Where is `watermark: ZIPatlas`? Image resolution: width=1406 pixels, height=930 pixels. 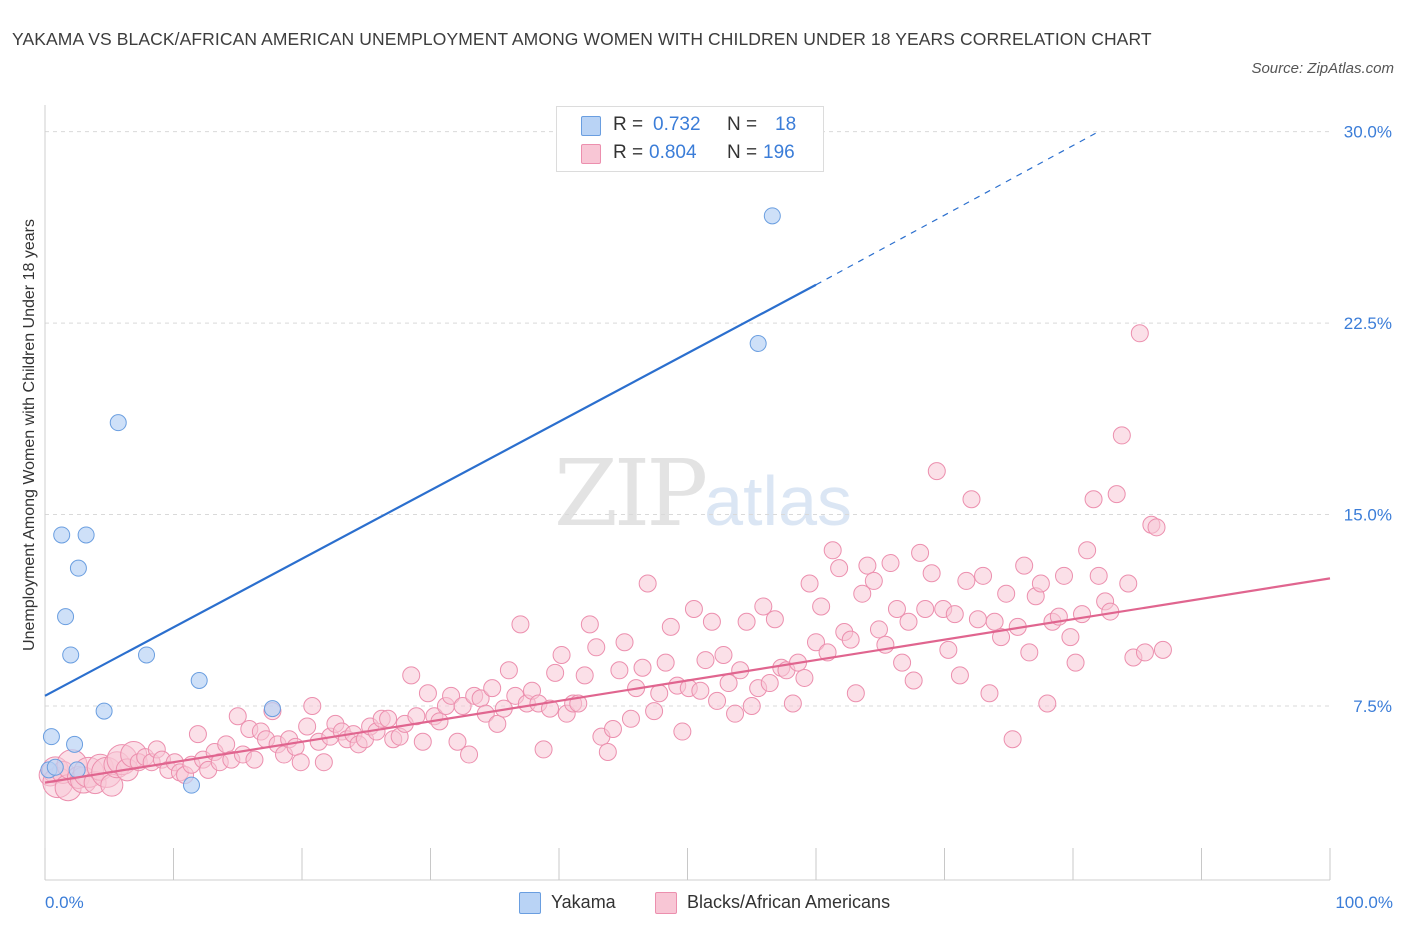
watermark: ZIPatlas is located at coordinates (703, 493).